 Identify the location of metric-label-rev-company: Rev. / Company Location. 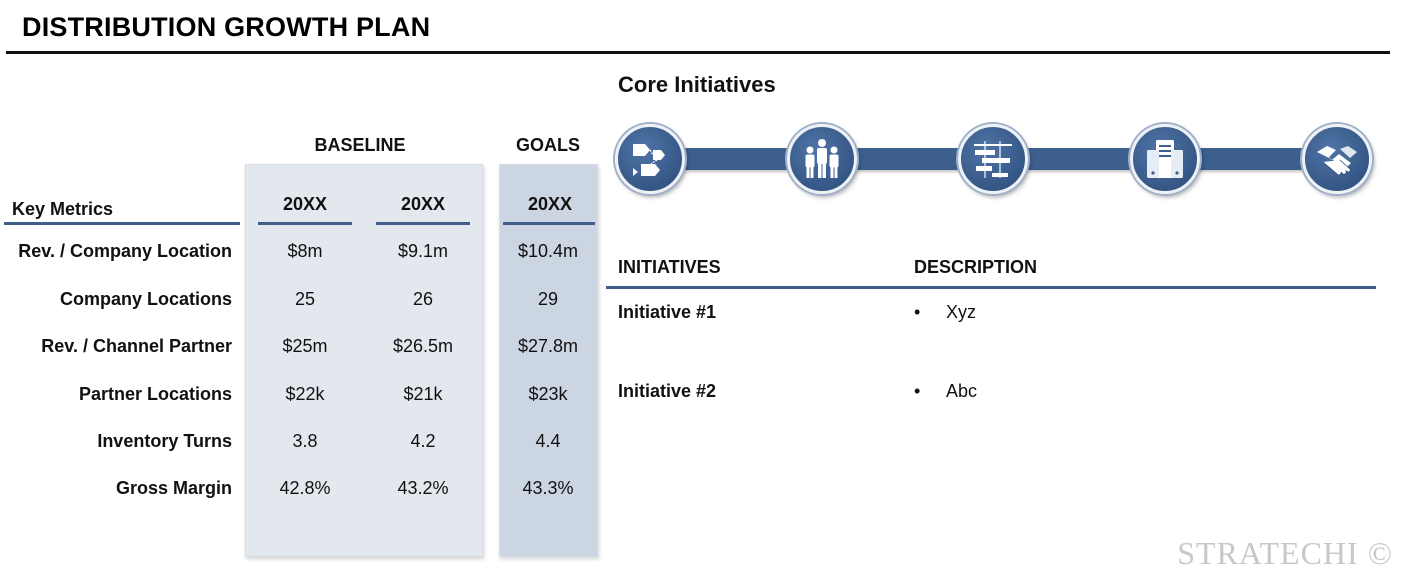
(125, 251).